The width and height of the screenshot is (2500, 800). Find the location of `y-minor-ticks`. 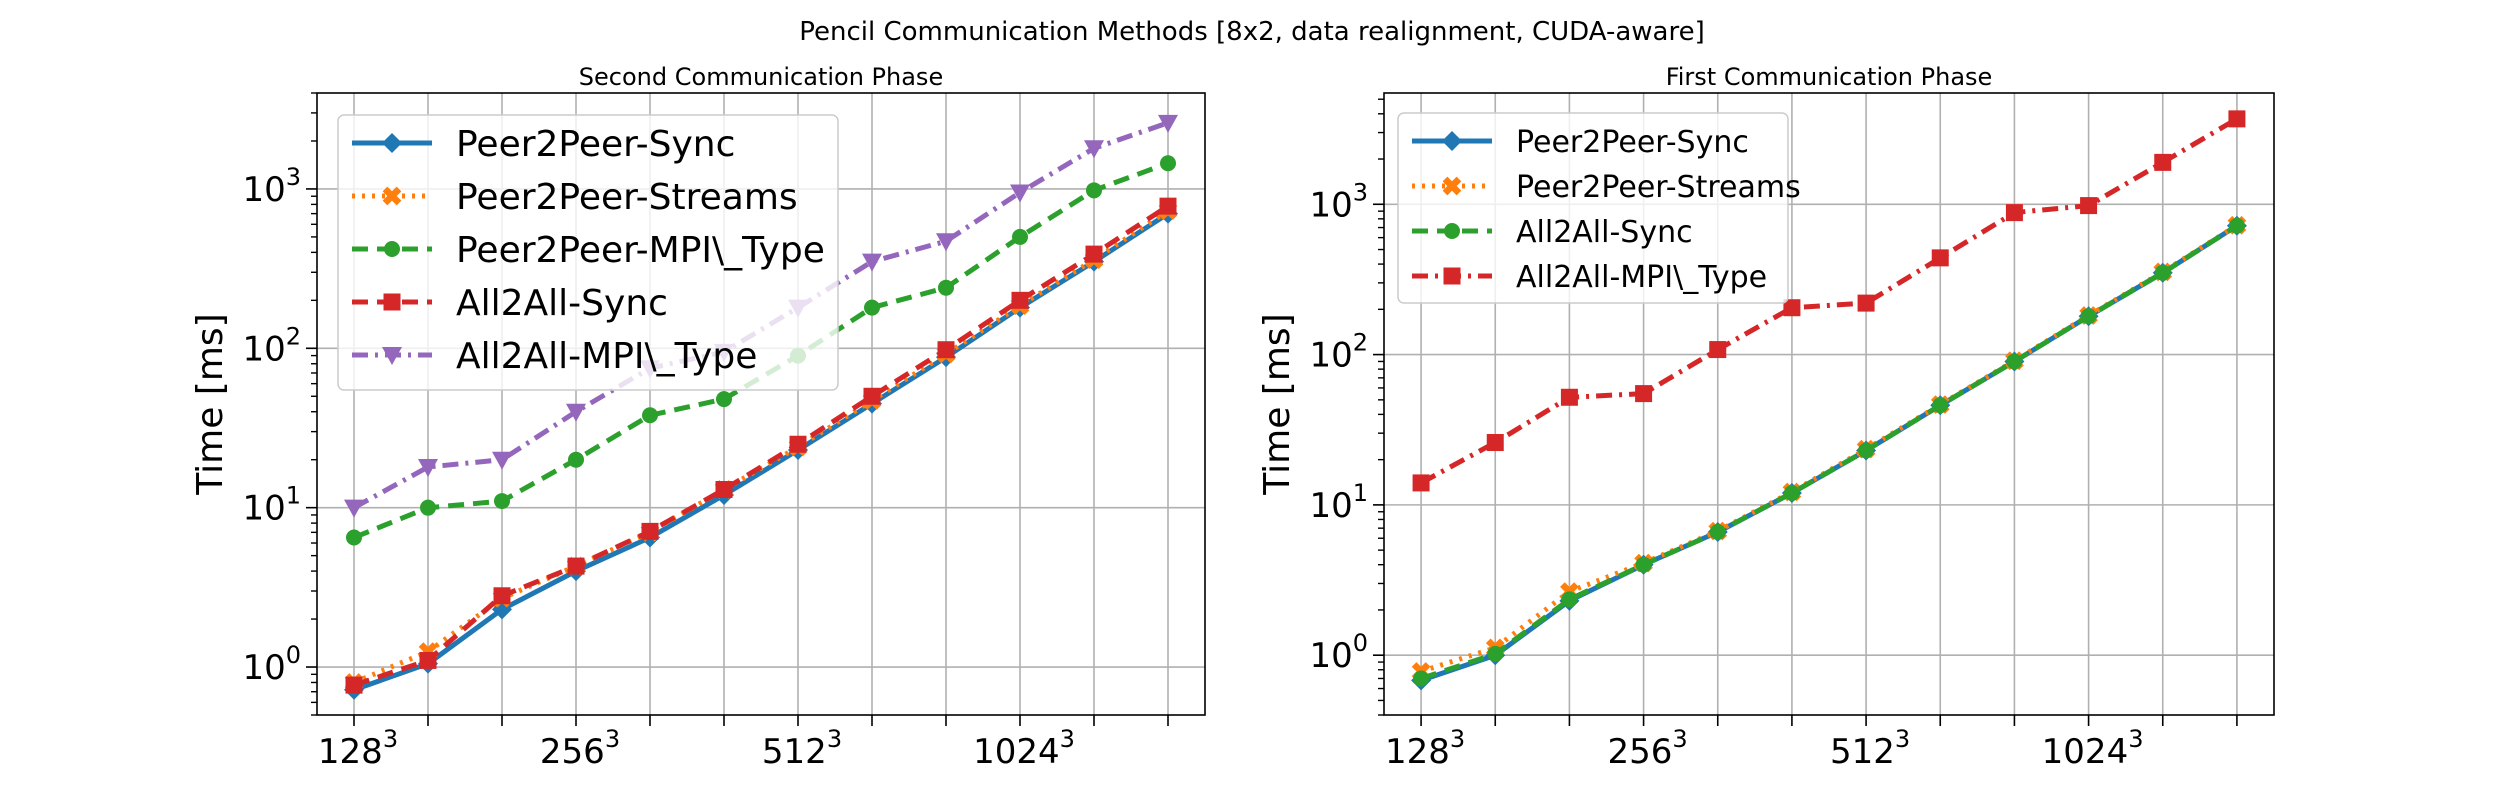

y-minor-ticks is located at coordinates (1381, 407).